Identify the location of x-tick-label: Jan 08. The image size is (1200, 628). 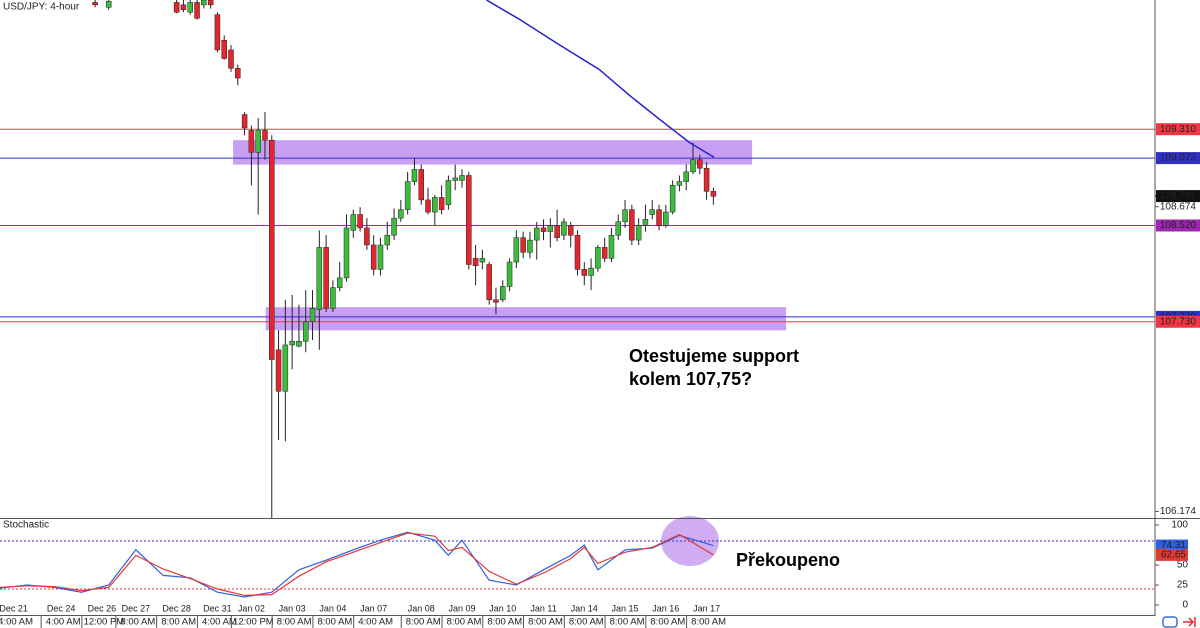
(421, 608).